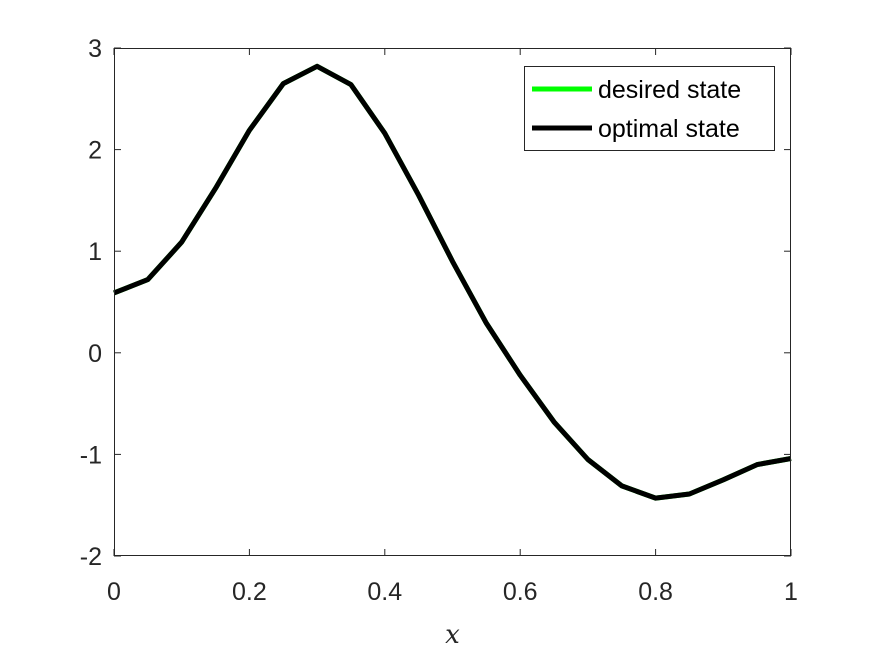 Image resolution: width=875 pixels, height=656 pixels. I want to click on legend-label-desired-state: desired state, so click(669, 90).